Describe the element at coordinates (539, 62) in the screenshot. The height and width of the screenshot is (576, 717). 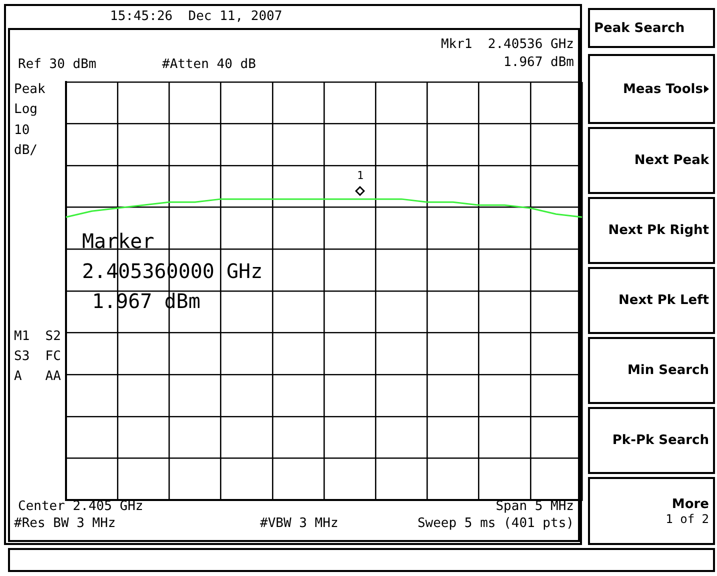
I see `text: 1.967 dBm` at that location.